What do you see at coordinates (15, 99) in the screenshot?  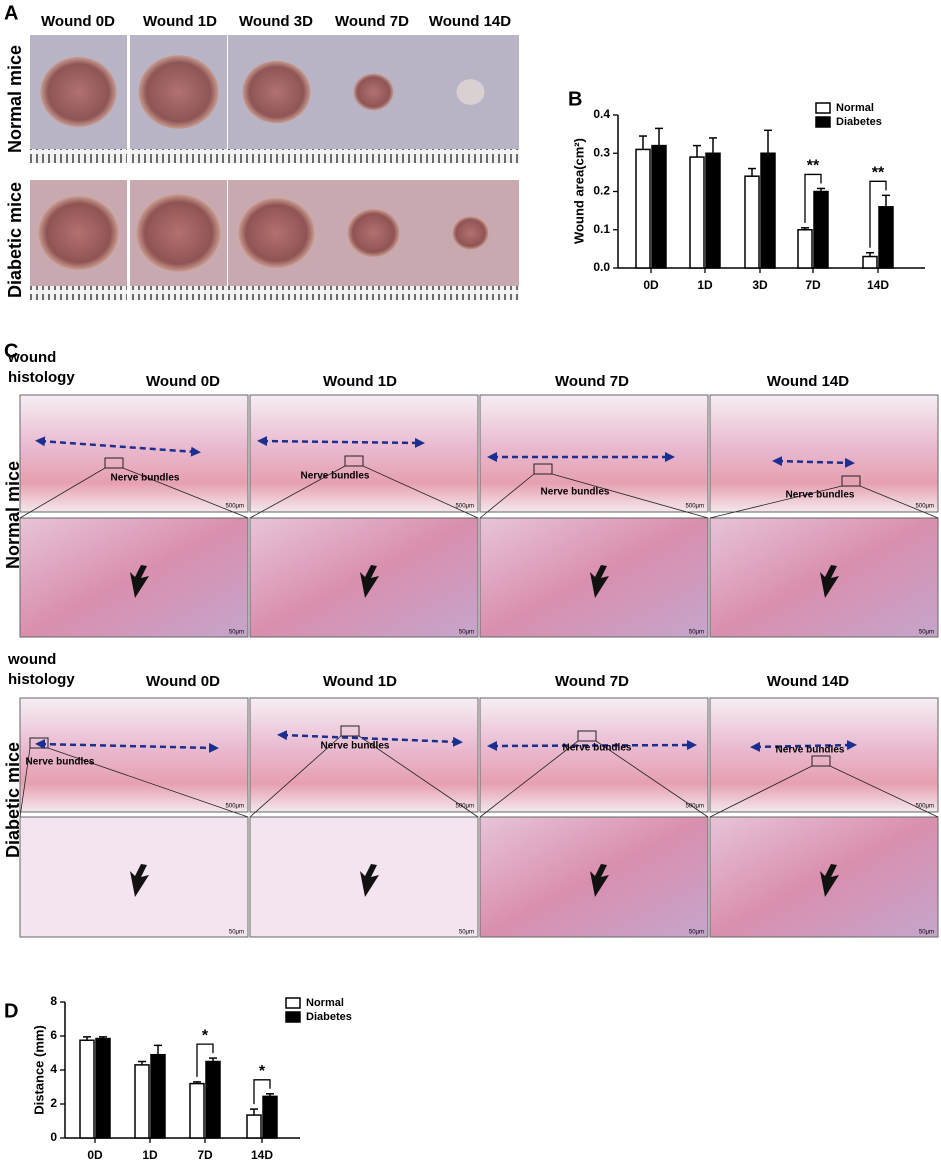 I see `row-label: Normal mice` at bounding box center [15, 99].